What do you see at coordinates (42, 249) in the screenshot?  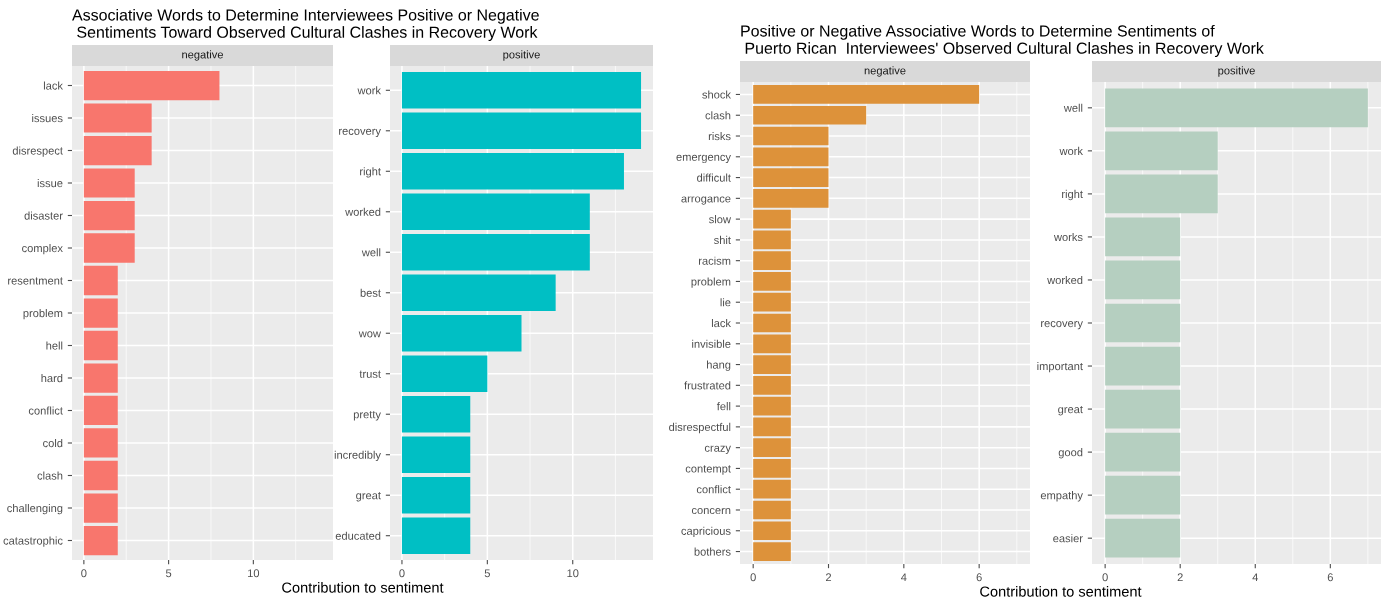 I see `y-tick-label: complex` at bounding box center [42, 249].